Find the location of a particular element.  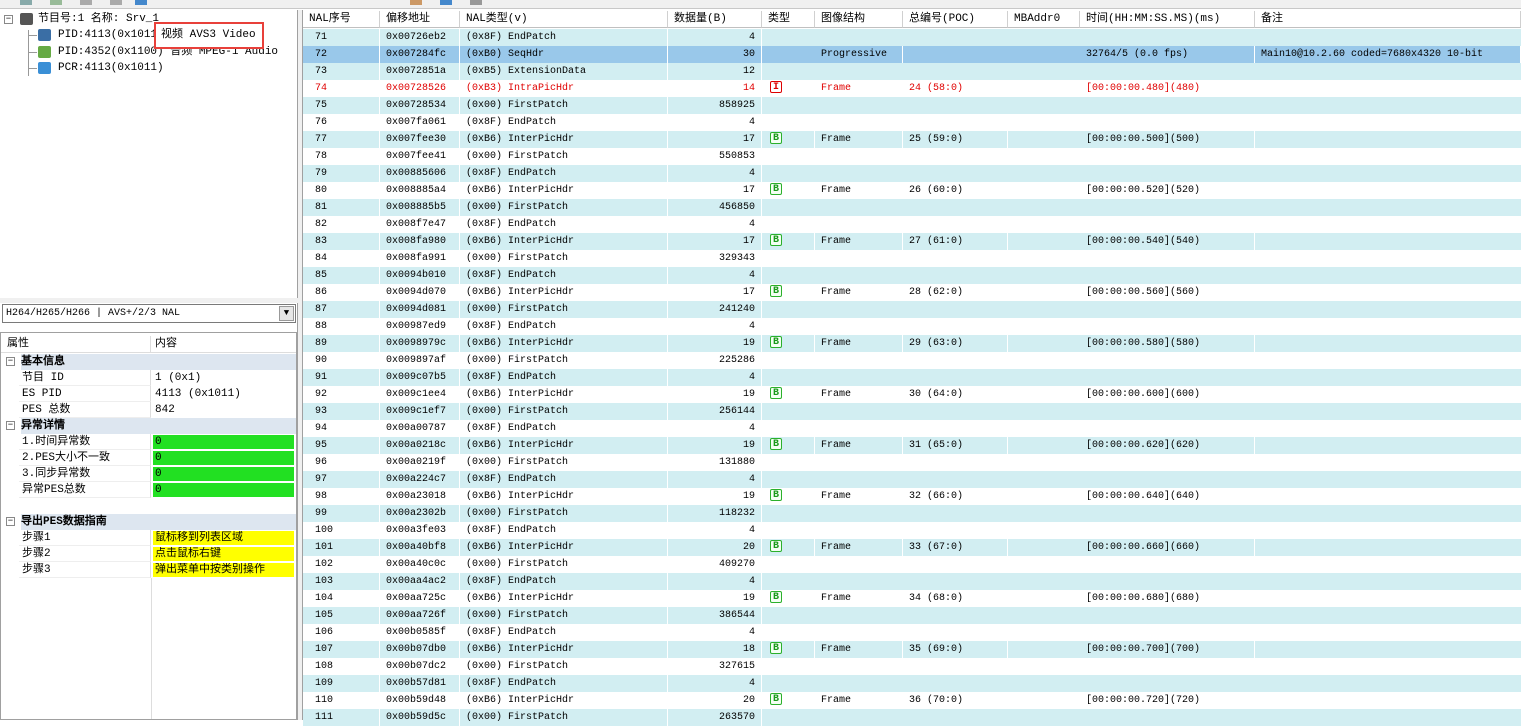

table-cell: 83 is located at coordinates (341, 241).